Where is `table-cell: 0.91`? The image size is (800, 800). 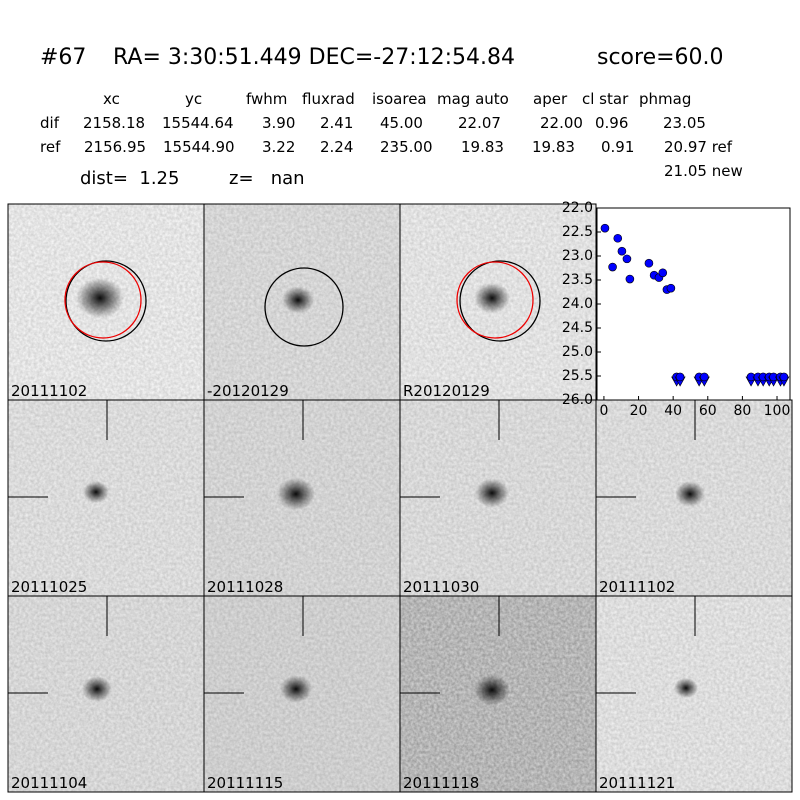
table-cell: 0.91 is located at coordinates (617, 147).